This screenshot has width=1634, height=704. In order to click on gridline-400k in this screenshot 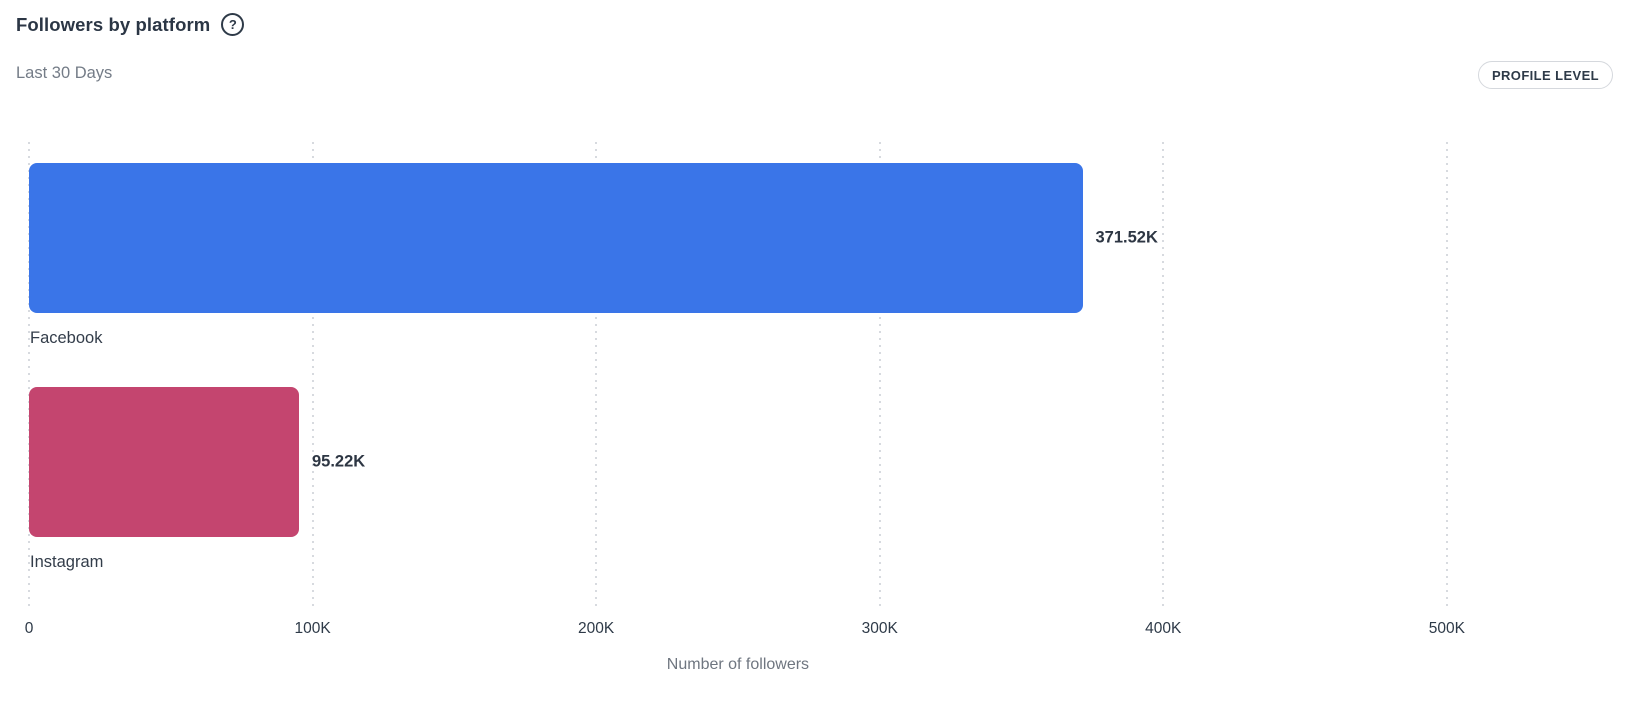, I will do `click(1163, 375)`.